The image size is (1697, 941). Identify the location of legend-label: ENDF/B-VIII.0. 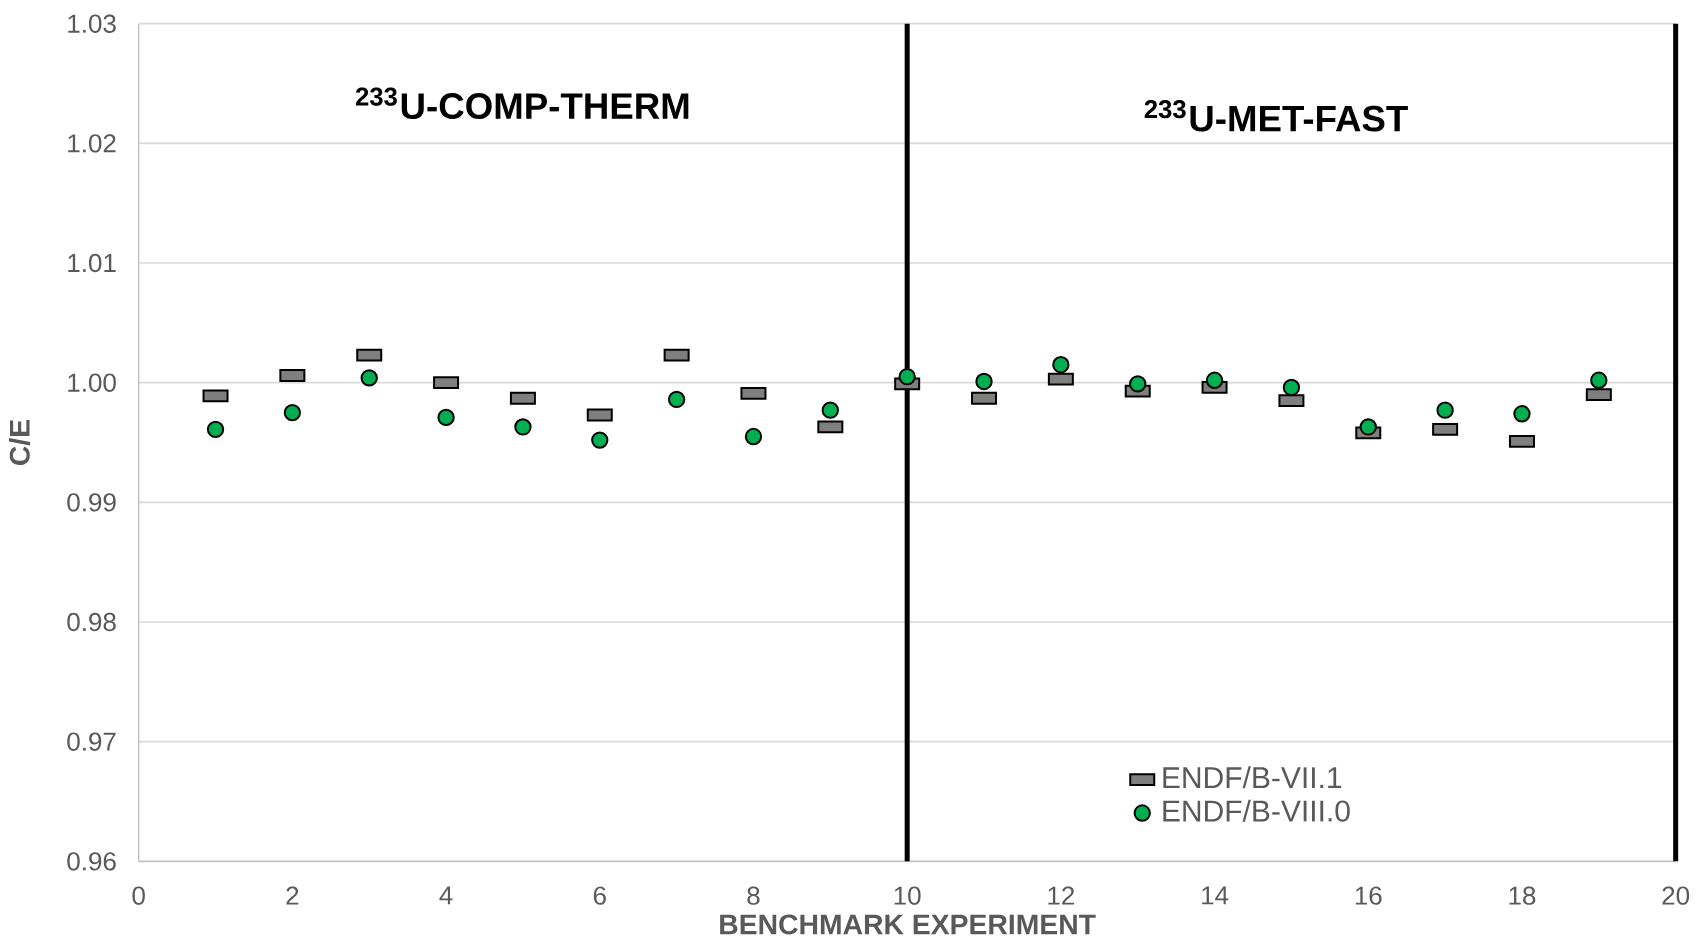
(1256, 810).